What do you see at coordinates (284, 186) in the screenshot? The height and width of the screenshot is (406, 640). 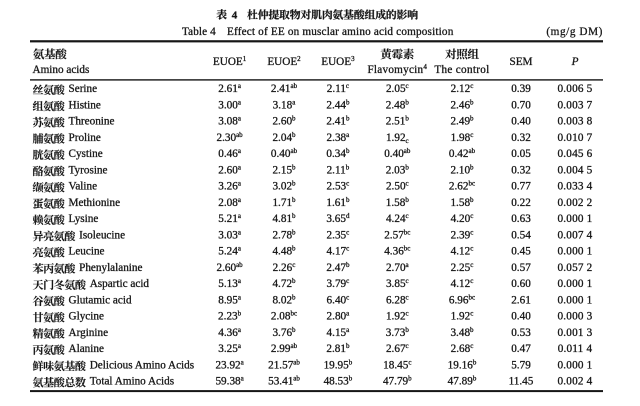 I see `svg-text: 3.02b` at bounding box center [284, 186].